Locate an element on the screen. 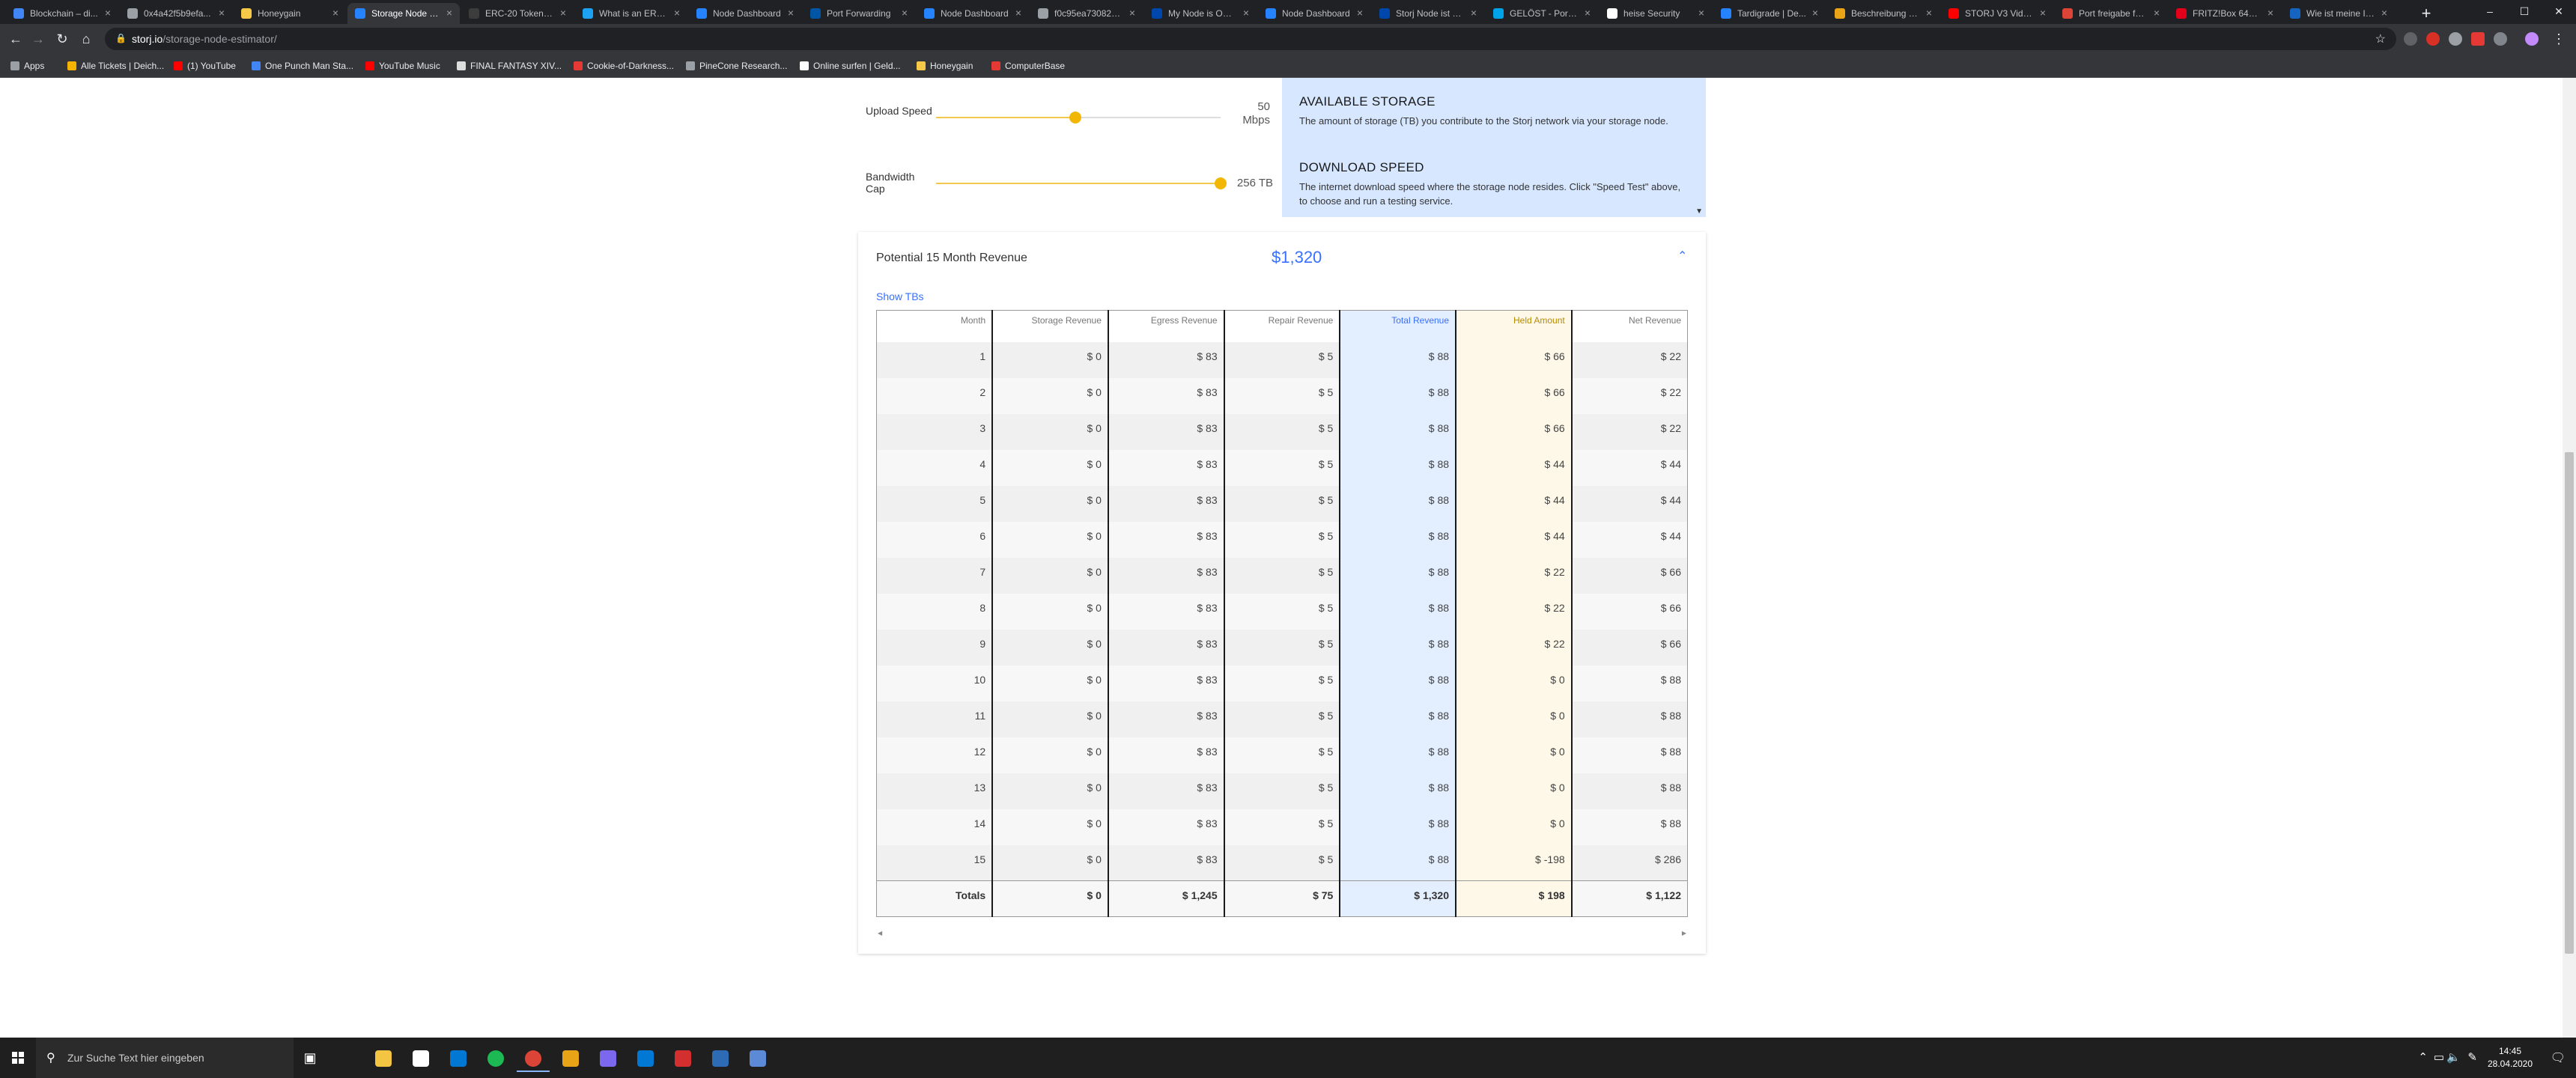  extension-icon is located at coordinates (2410, 39).